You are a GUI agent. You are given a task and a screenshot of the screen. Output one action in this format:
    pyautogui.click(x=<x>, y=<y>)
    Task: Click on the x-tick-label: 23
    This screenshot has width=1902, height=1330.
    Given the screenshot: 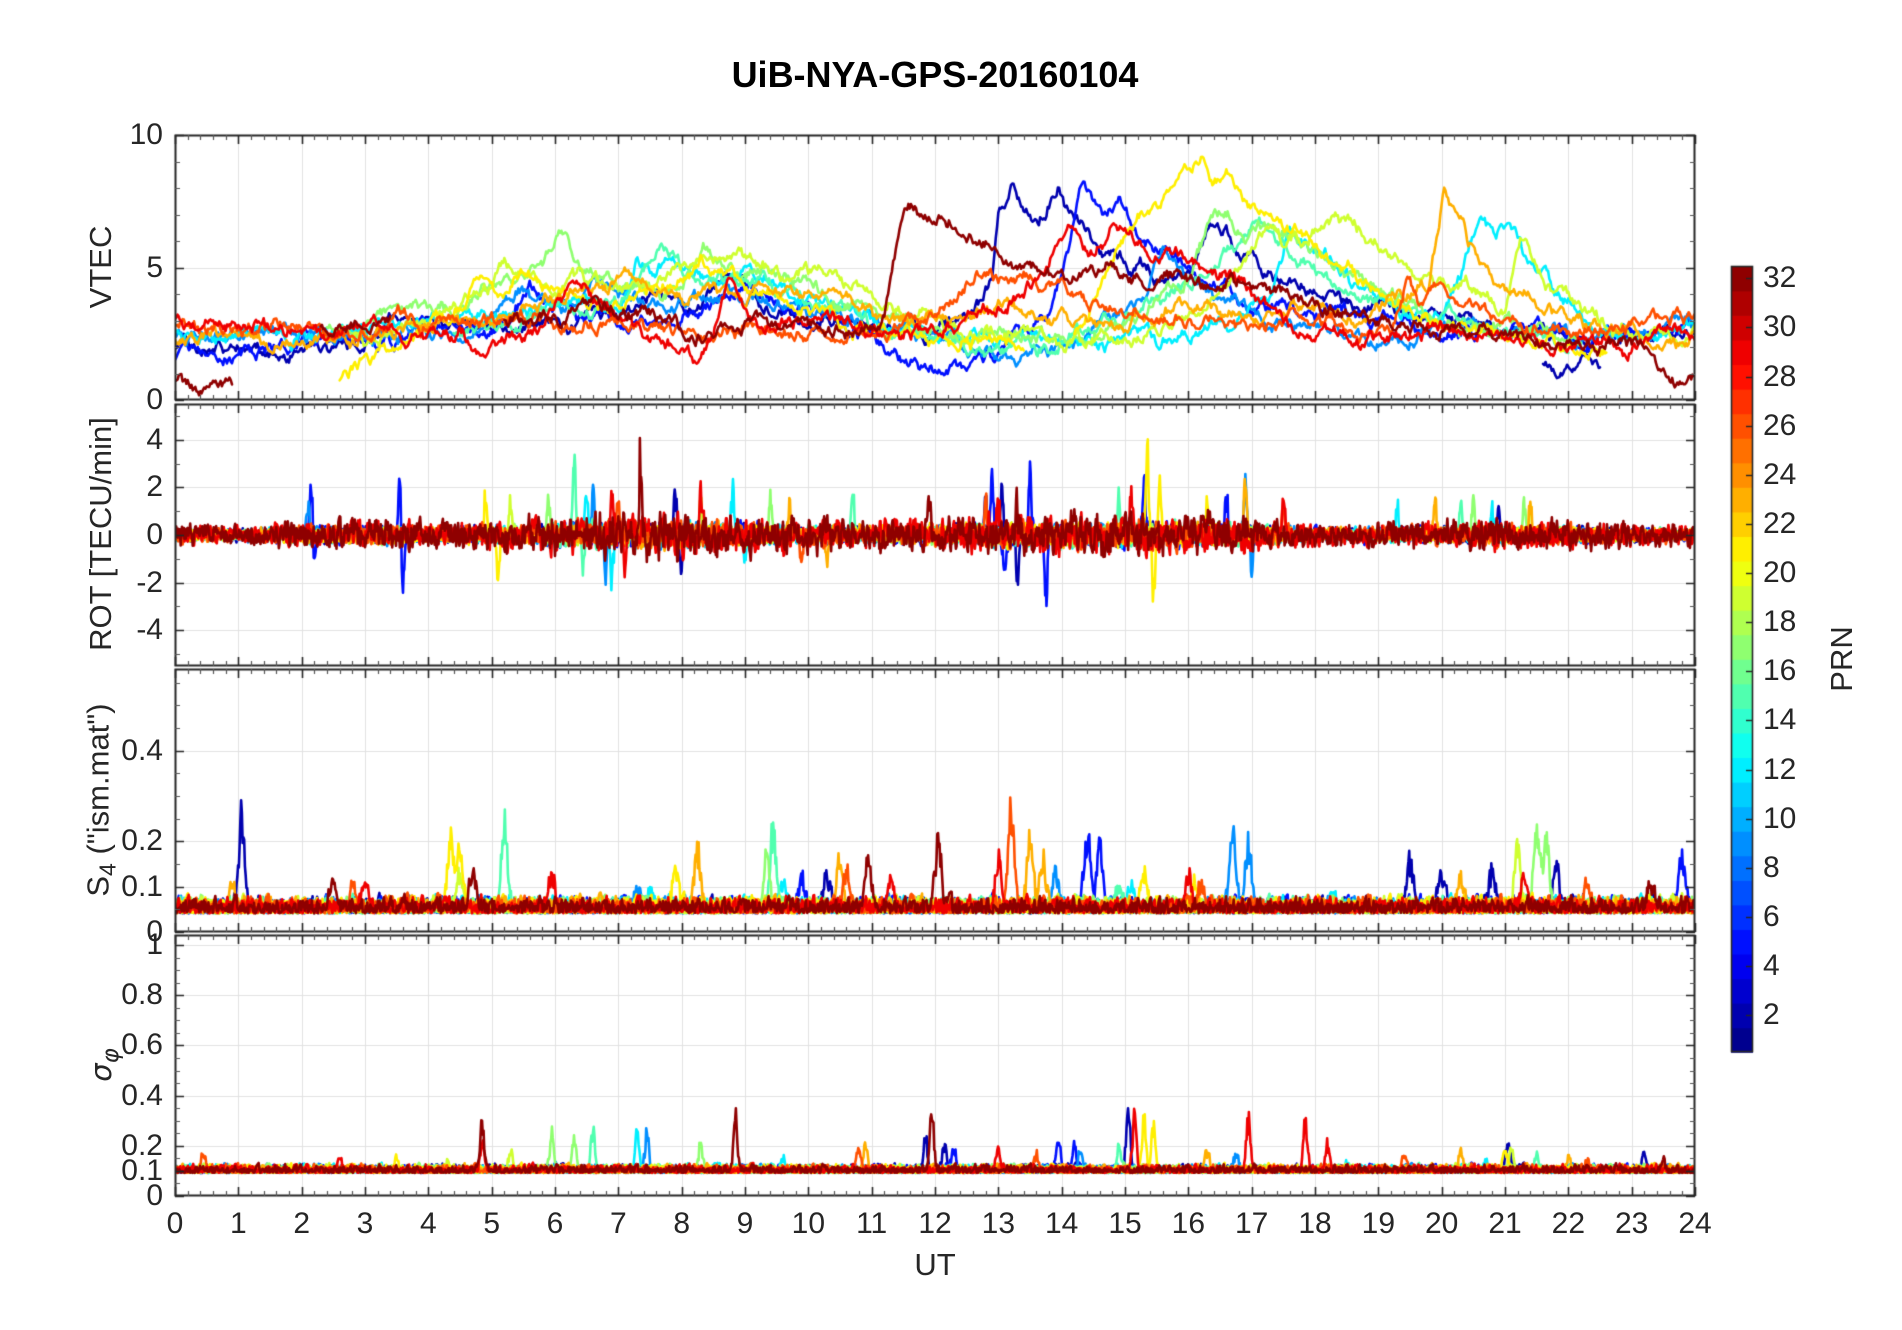 What is the action you would take?
    pyautogui.click(x=1631, y=1223)
    